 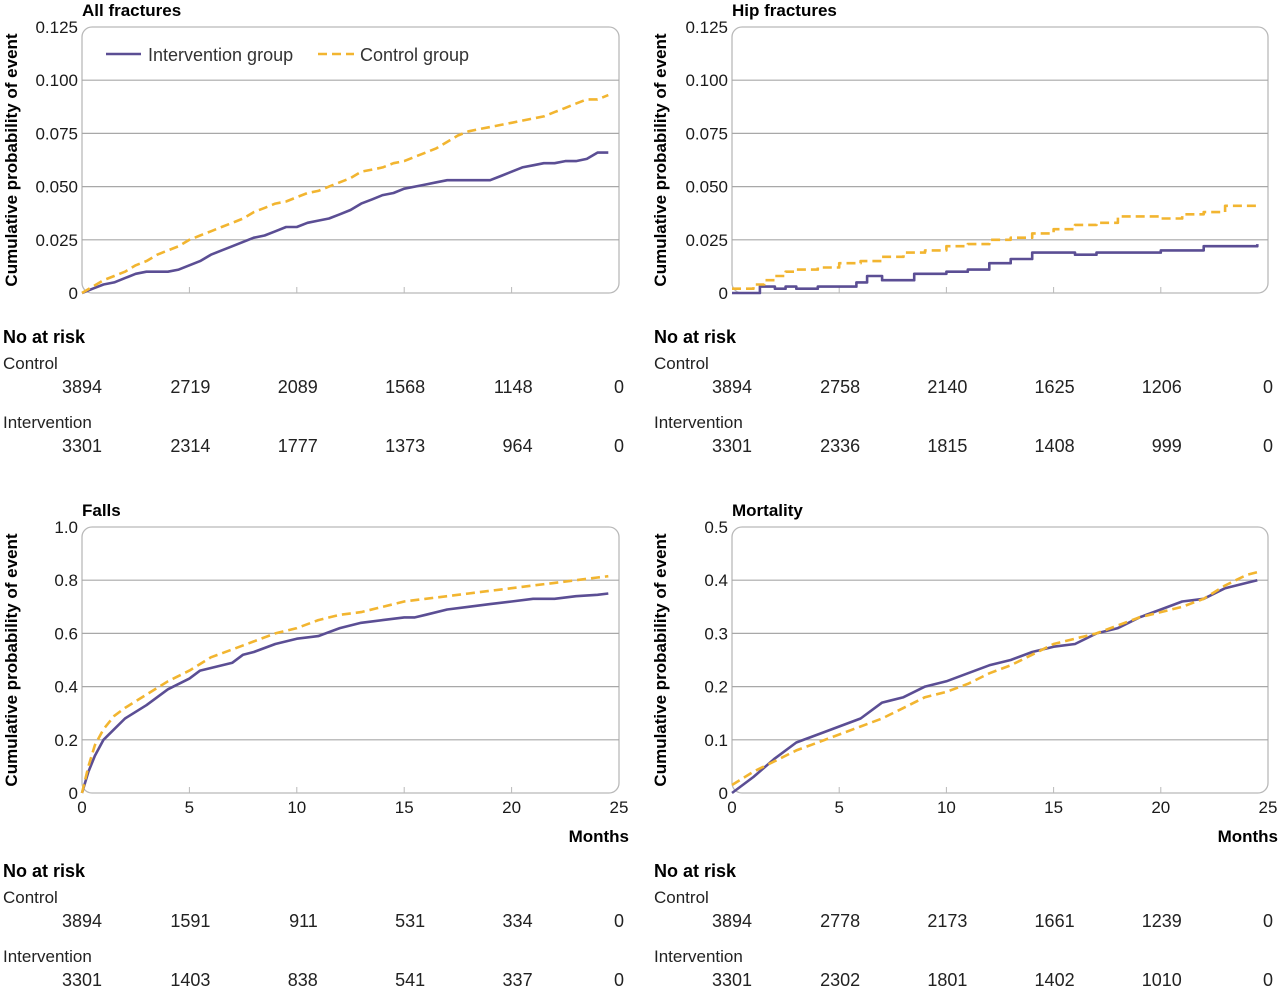 I want to click on risk-value: 2336, so click(x=840, y=446).